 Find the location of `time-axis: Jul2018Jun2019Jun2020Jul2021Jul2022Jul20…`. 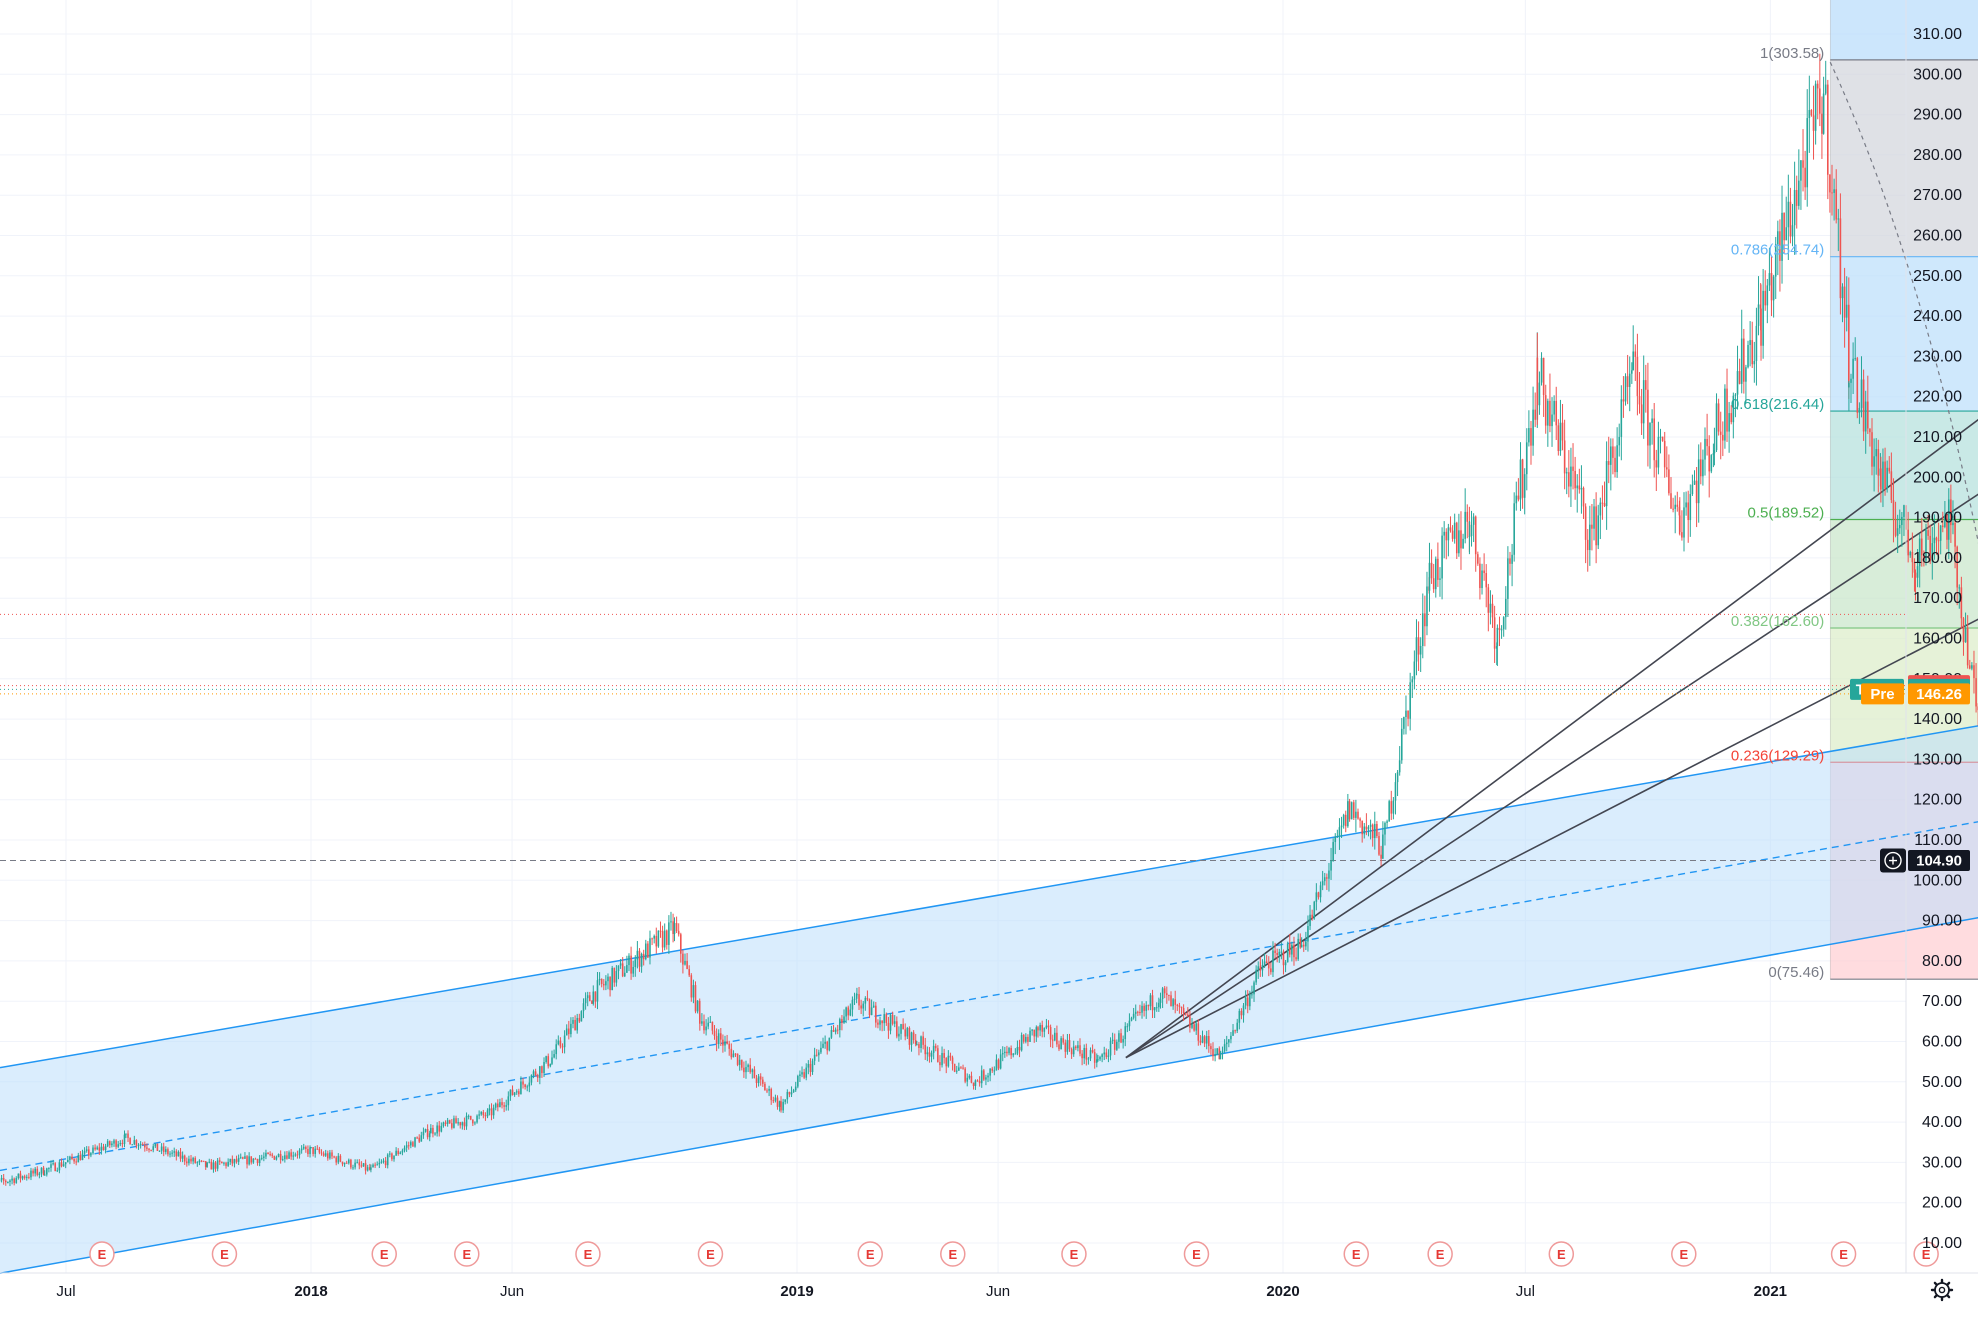

time-axis: Jul2018Jun2019Jun2020Jul2021Jul2022Jul20… is located at coordinates (989, 1286).